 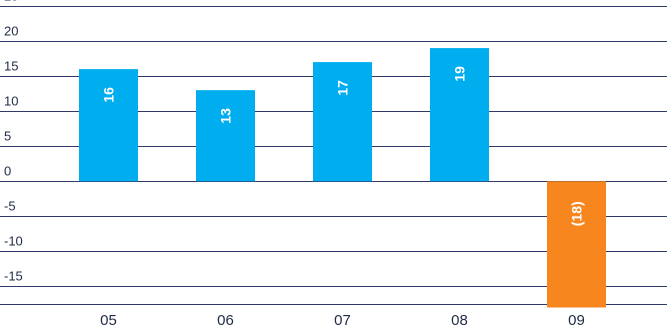 I want to click on y-tick-label: 5, so click(x=7, y=136).